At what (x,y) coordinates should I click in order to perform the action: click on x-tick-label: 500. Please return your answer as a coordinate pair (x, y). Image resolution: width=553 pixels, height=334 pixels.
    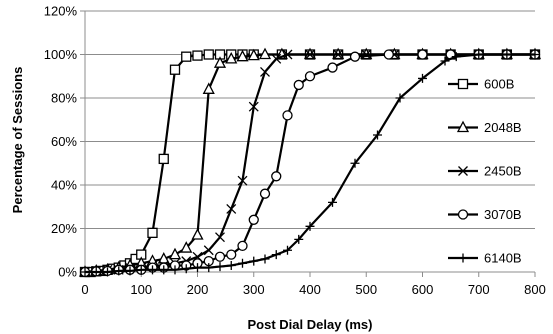
    Looking at the image, I should click on (366, 289).